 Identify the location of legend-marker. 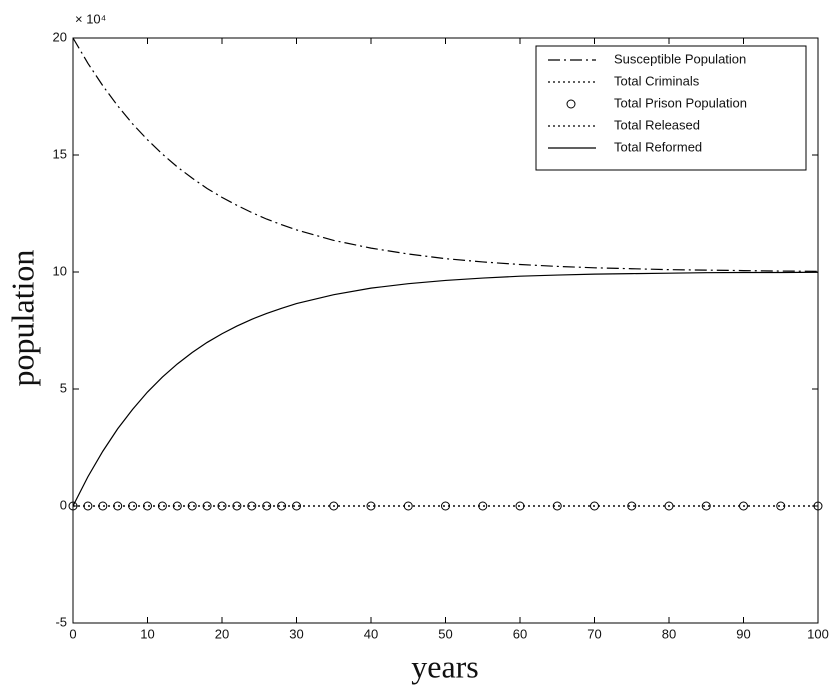
(571, 104).